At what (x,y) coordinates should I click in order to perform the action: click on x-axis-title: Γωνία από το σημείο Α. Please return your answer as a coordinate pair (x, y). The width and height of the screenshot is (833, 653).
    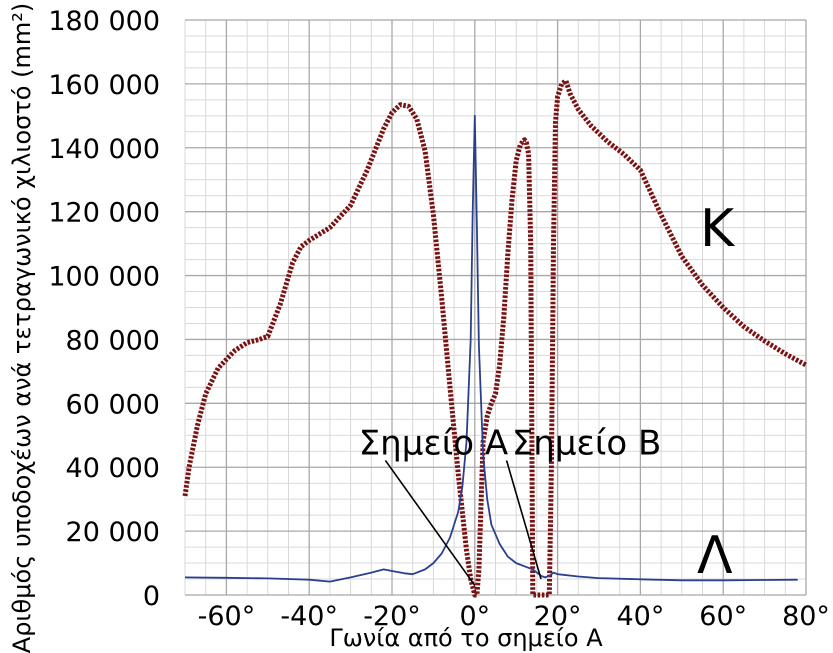
    Looking at the image, I should click on (466, 638).